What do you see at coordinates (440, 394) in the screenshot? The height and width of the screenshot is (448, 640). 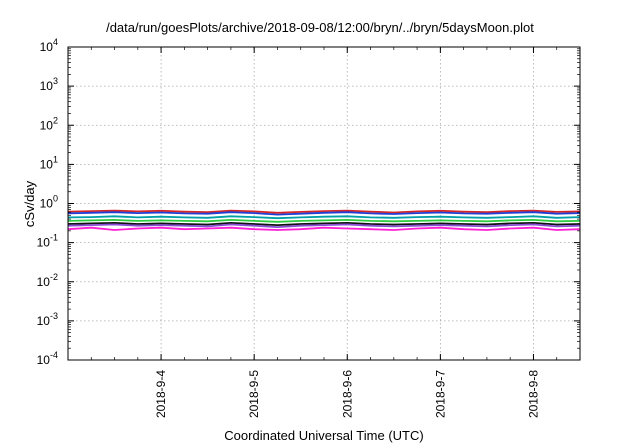 I see `x-tick-label: 2018-9-7` at bounding box center [440, 394].